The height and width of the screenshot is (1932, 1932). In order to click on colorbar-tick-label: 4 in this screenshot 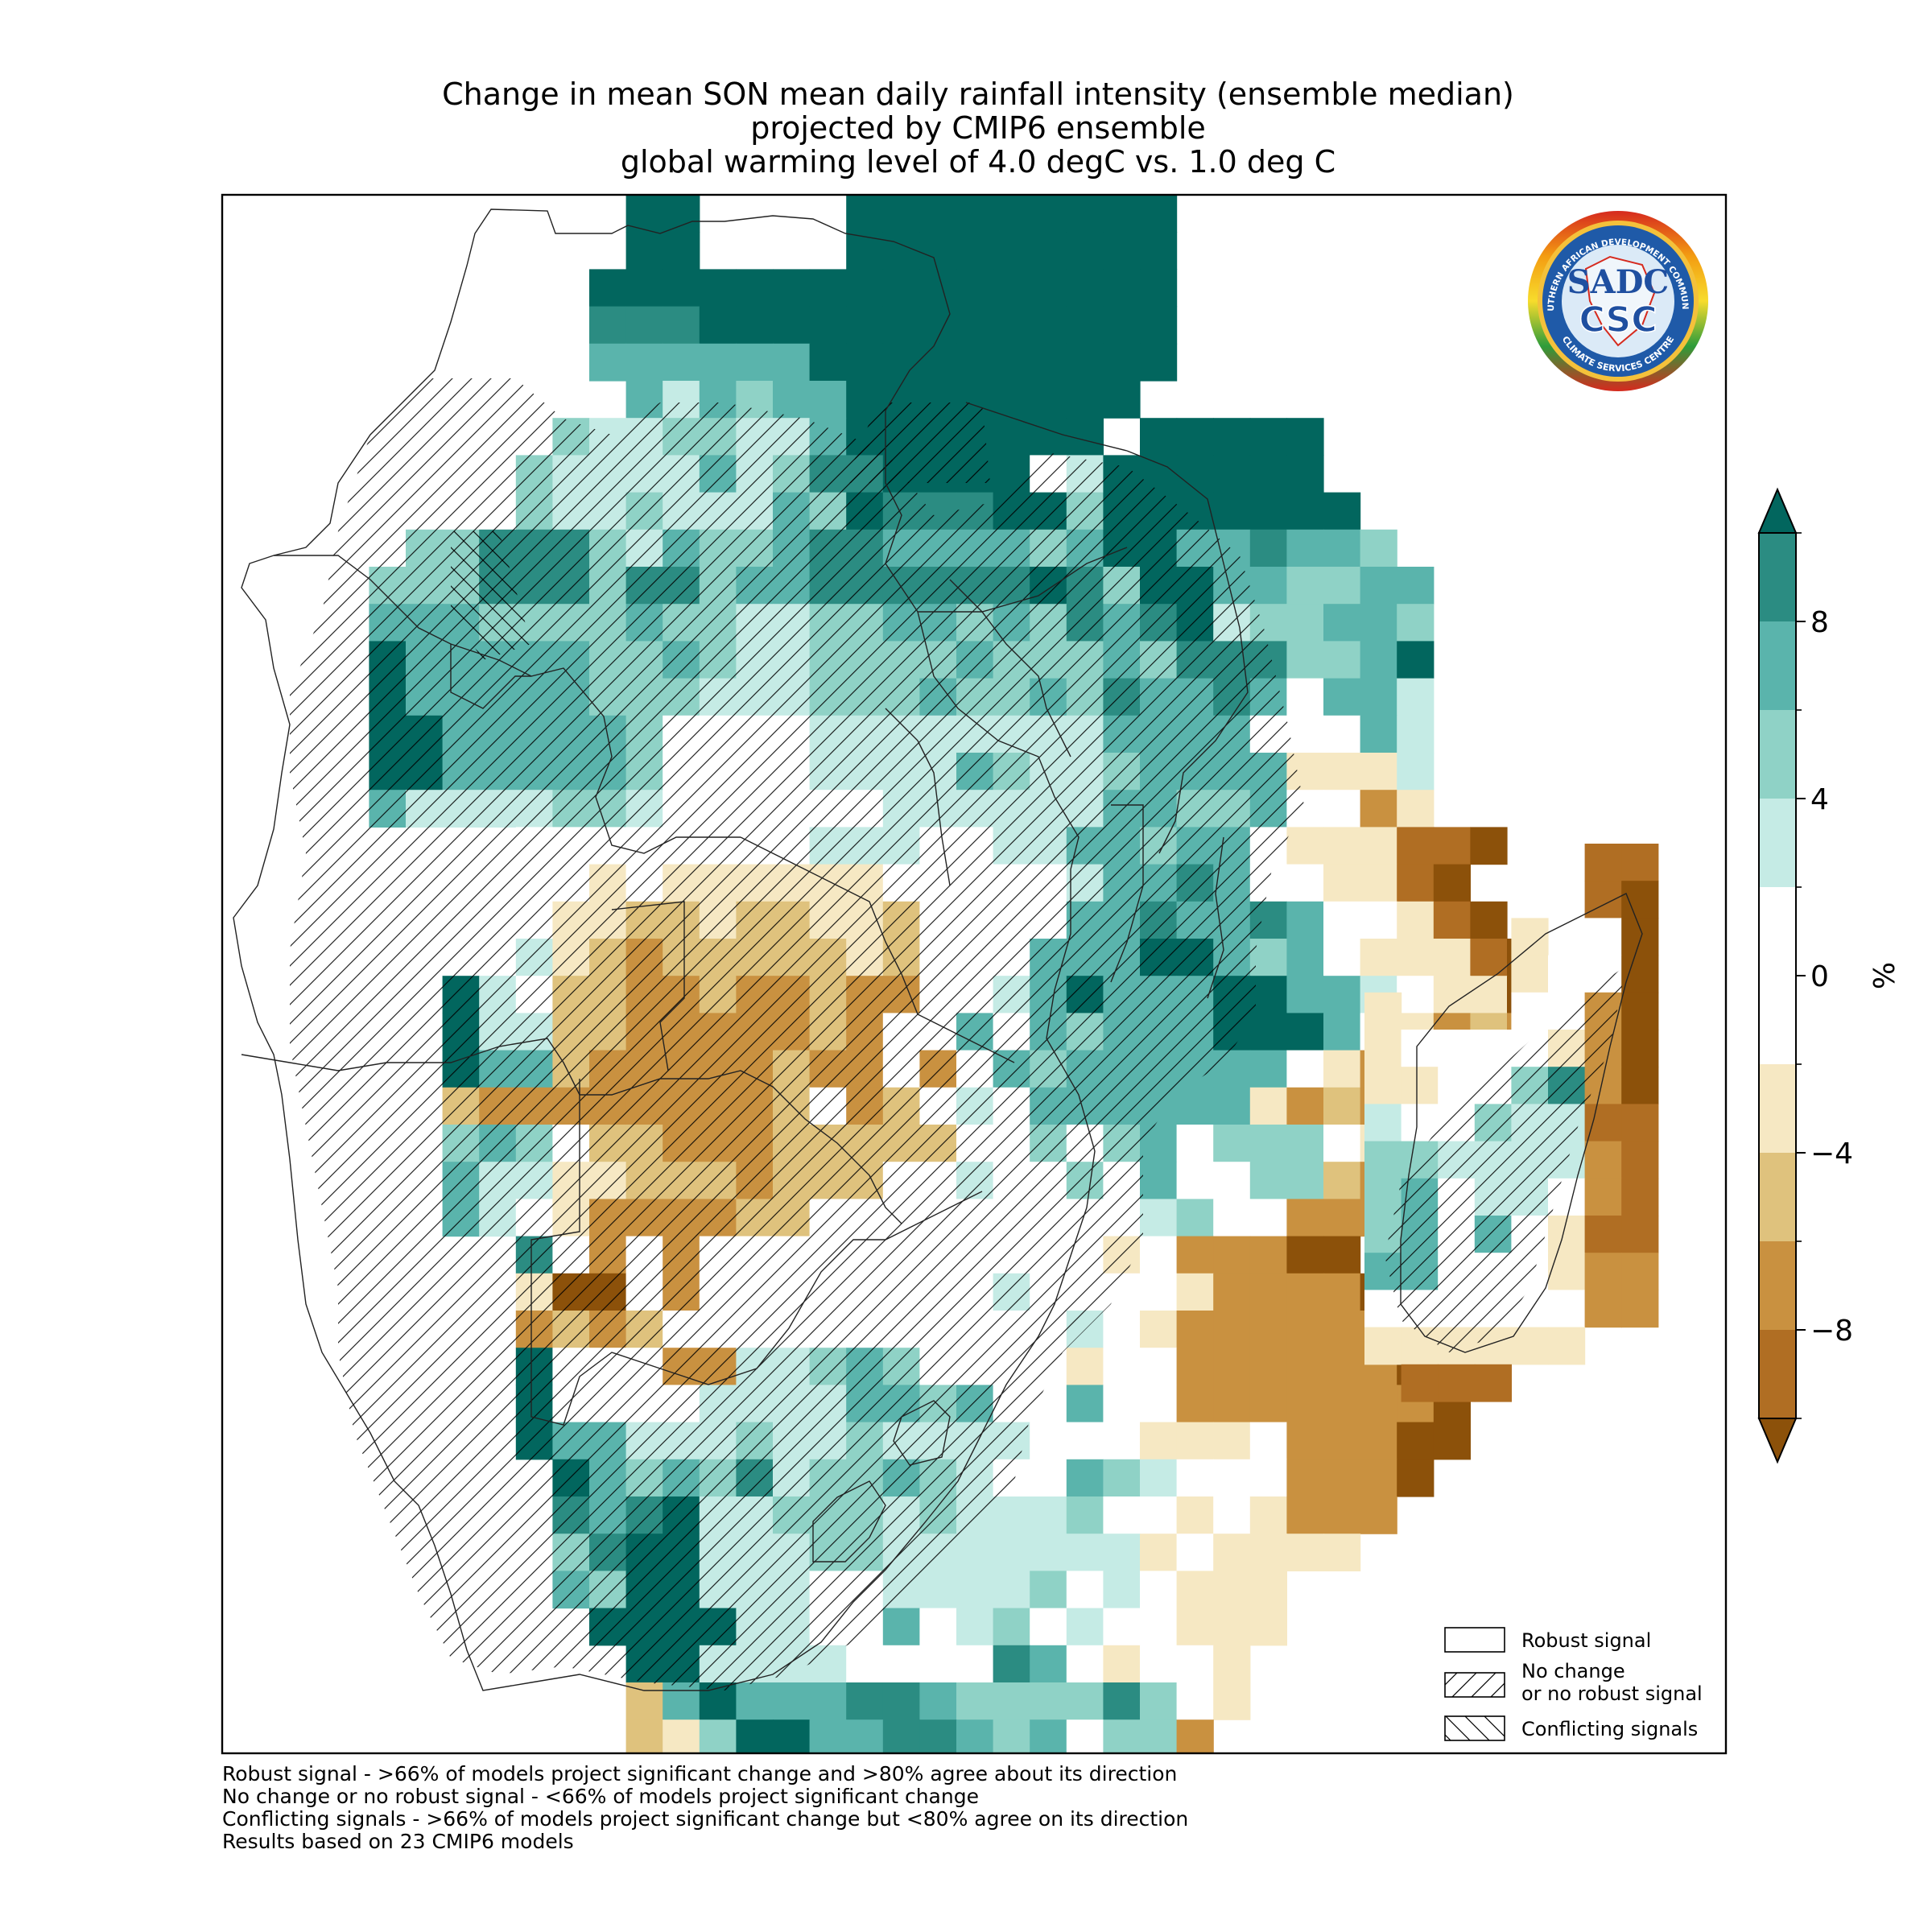, I will do `click(1819, 799)`.